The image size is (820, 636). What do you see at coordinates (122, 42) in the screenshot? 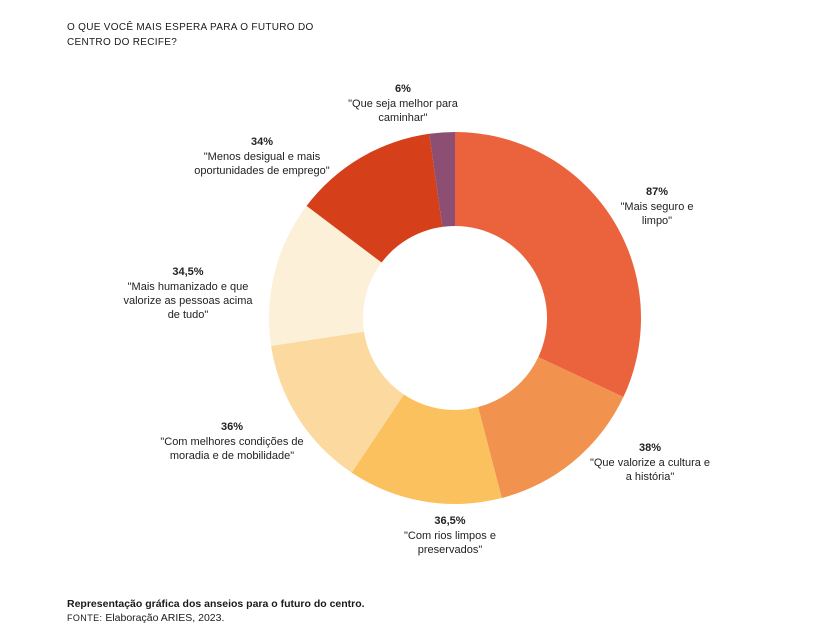
I see `chart-title-line-2: CENTRO DO RECIFE?` at bounding box center [122, 42].